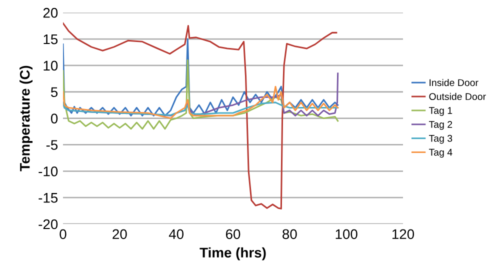 The image size is (500, 280). I want to click on y-tick-label: 10, so click(51, 65).